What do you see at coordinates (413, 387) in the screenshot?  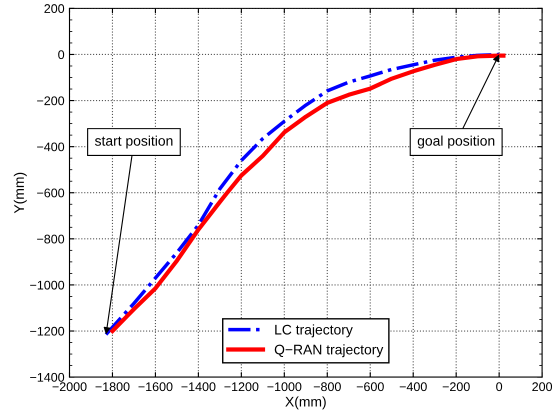 I see `x-tick-label: −400` at bounding box center [413, 387].